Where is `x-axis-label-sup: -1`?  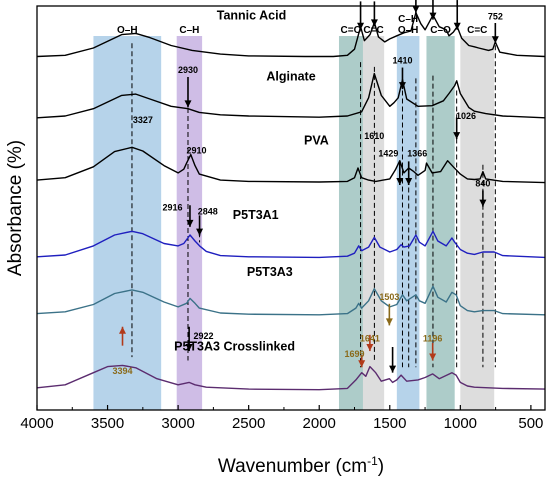
x-axis-label-sup: -1 is located at coordinates (372, 461).